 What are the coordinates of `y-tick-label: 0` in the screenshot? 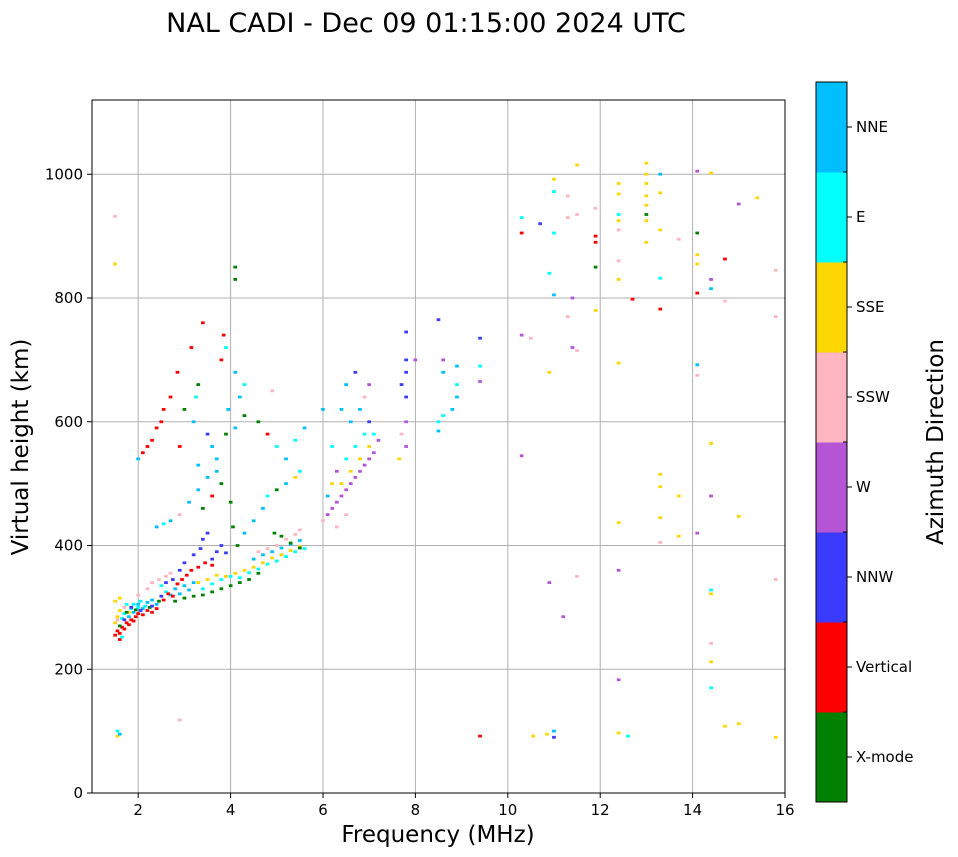 It's located at (78, 793).